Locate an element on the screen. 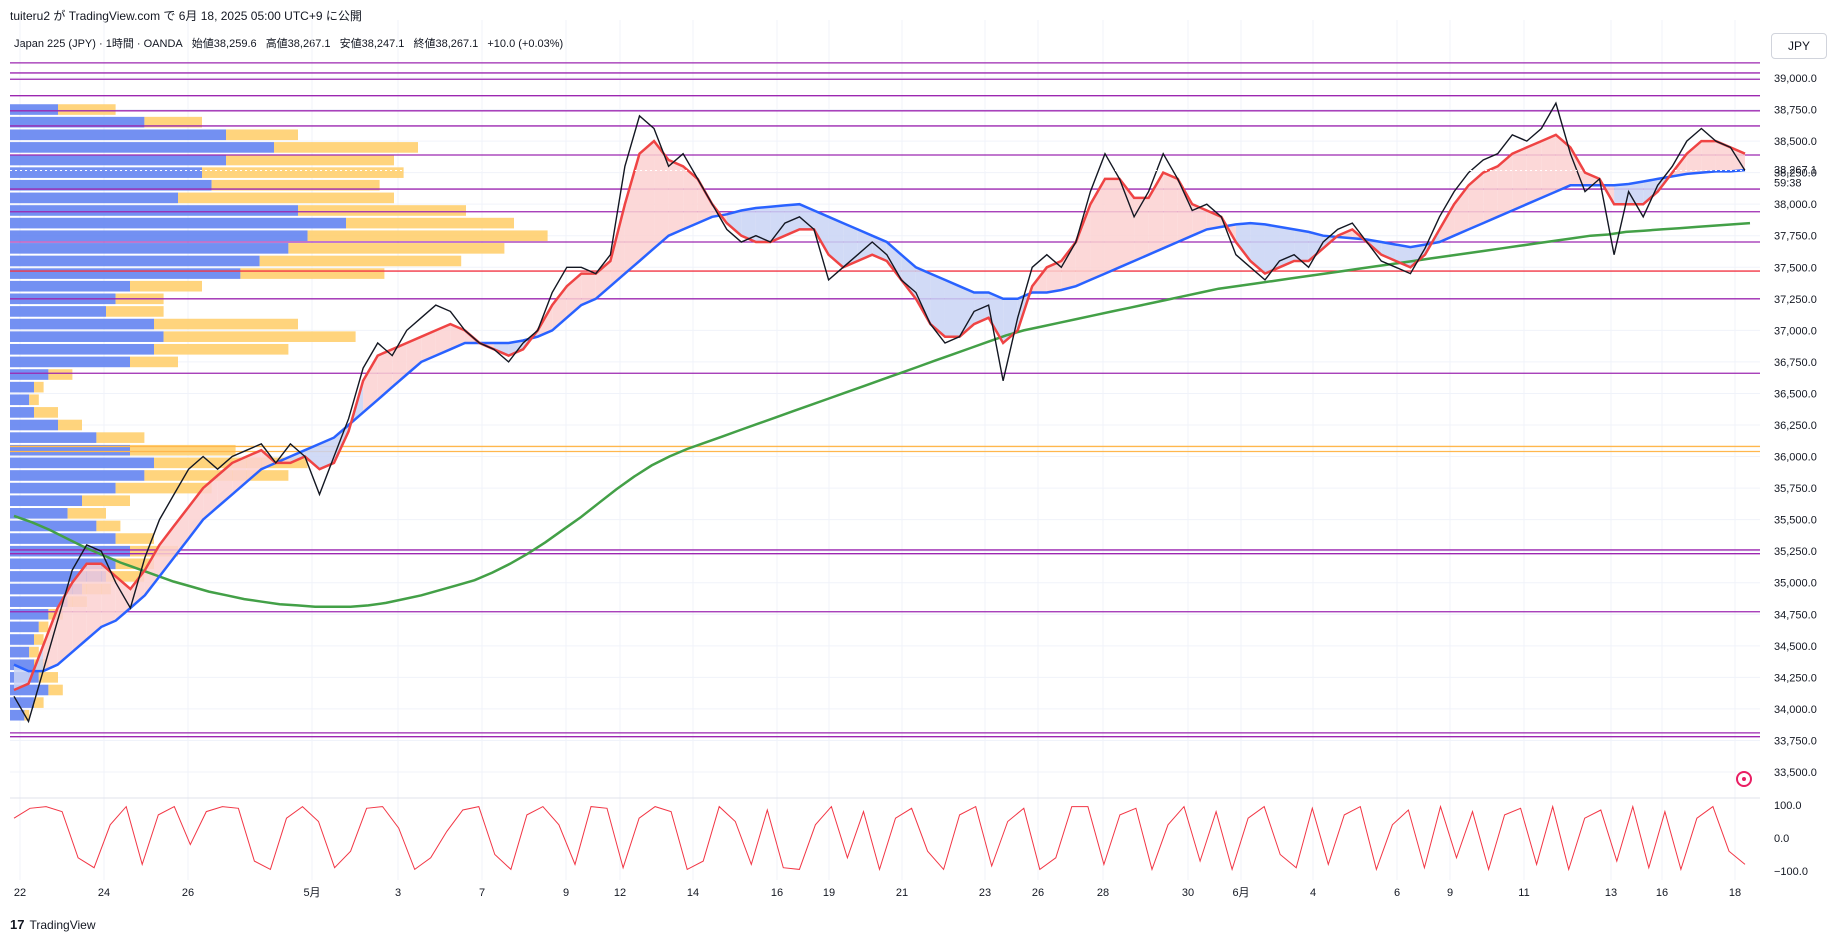 The image size is (1835, 941). y-tick-label: 36,250.0 is located at coordinates (1795, 426).